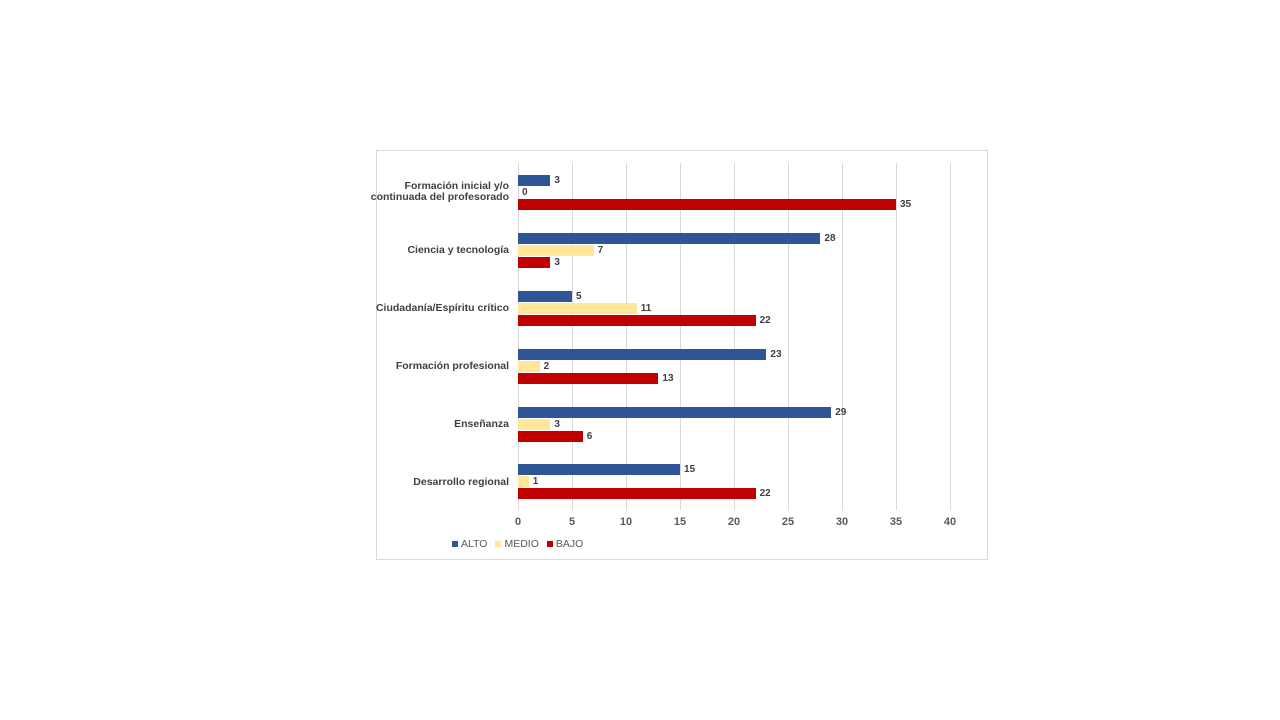 The width and height of the screenshot is (1280, 720). What do you see at coordinates (842, 522) in the screenshot?
I see `x-tick-label: 30` at bounding box center [842, 522].